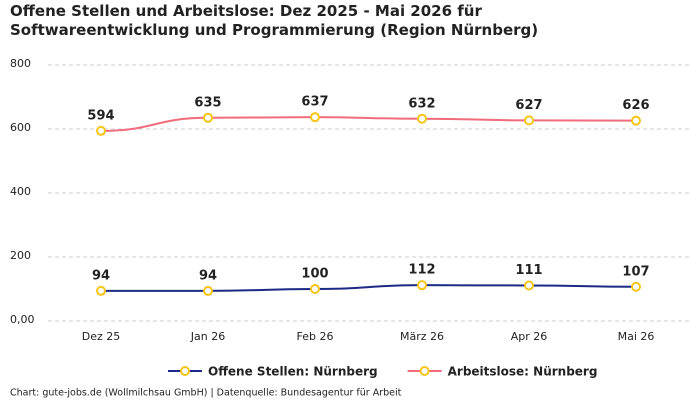 The image size is (700, 400). Describe the element at coordinates (101, 336) in the screenshot. I see `x-tick-label: Dez 25` at that location.